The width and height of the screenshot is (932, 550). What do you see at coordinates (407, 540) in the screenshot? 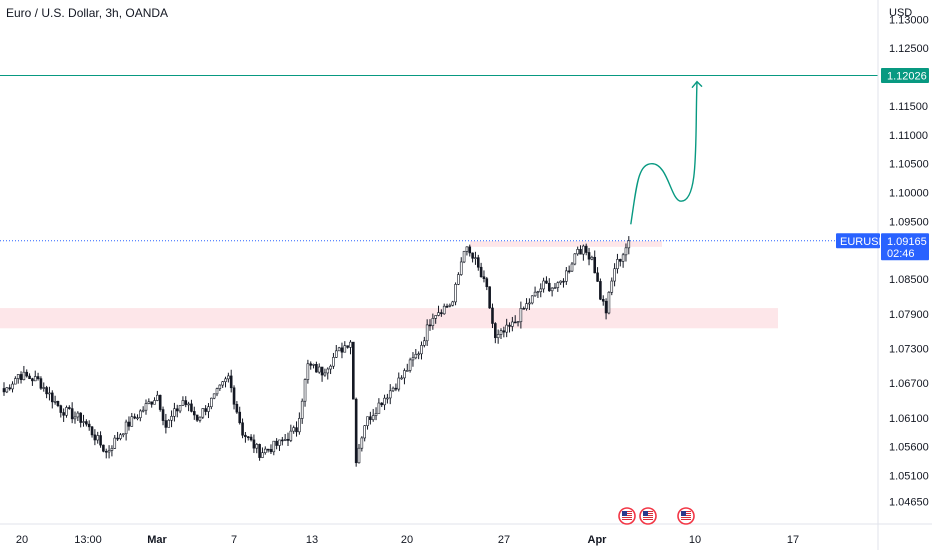
I see `time-axis: 20 13:00 Mar 7 13 20 27 Apr 10 17` at bounding box center [407, 540].